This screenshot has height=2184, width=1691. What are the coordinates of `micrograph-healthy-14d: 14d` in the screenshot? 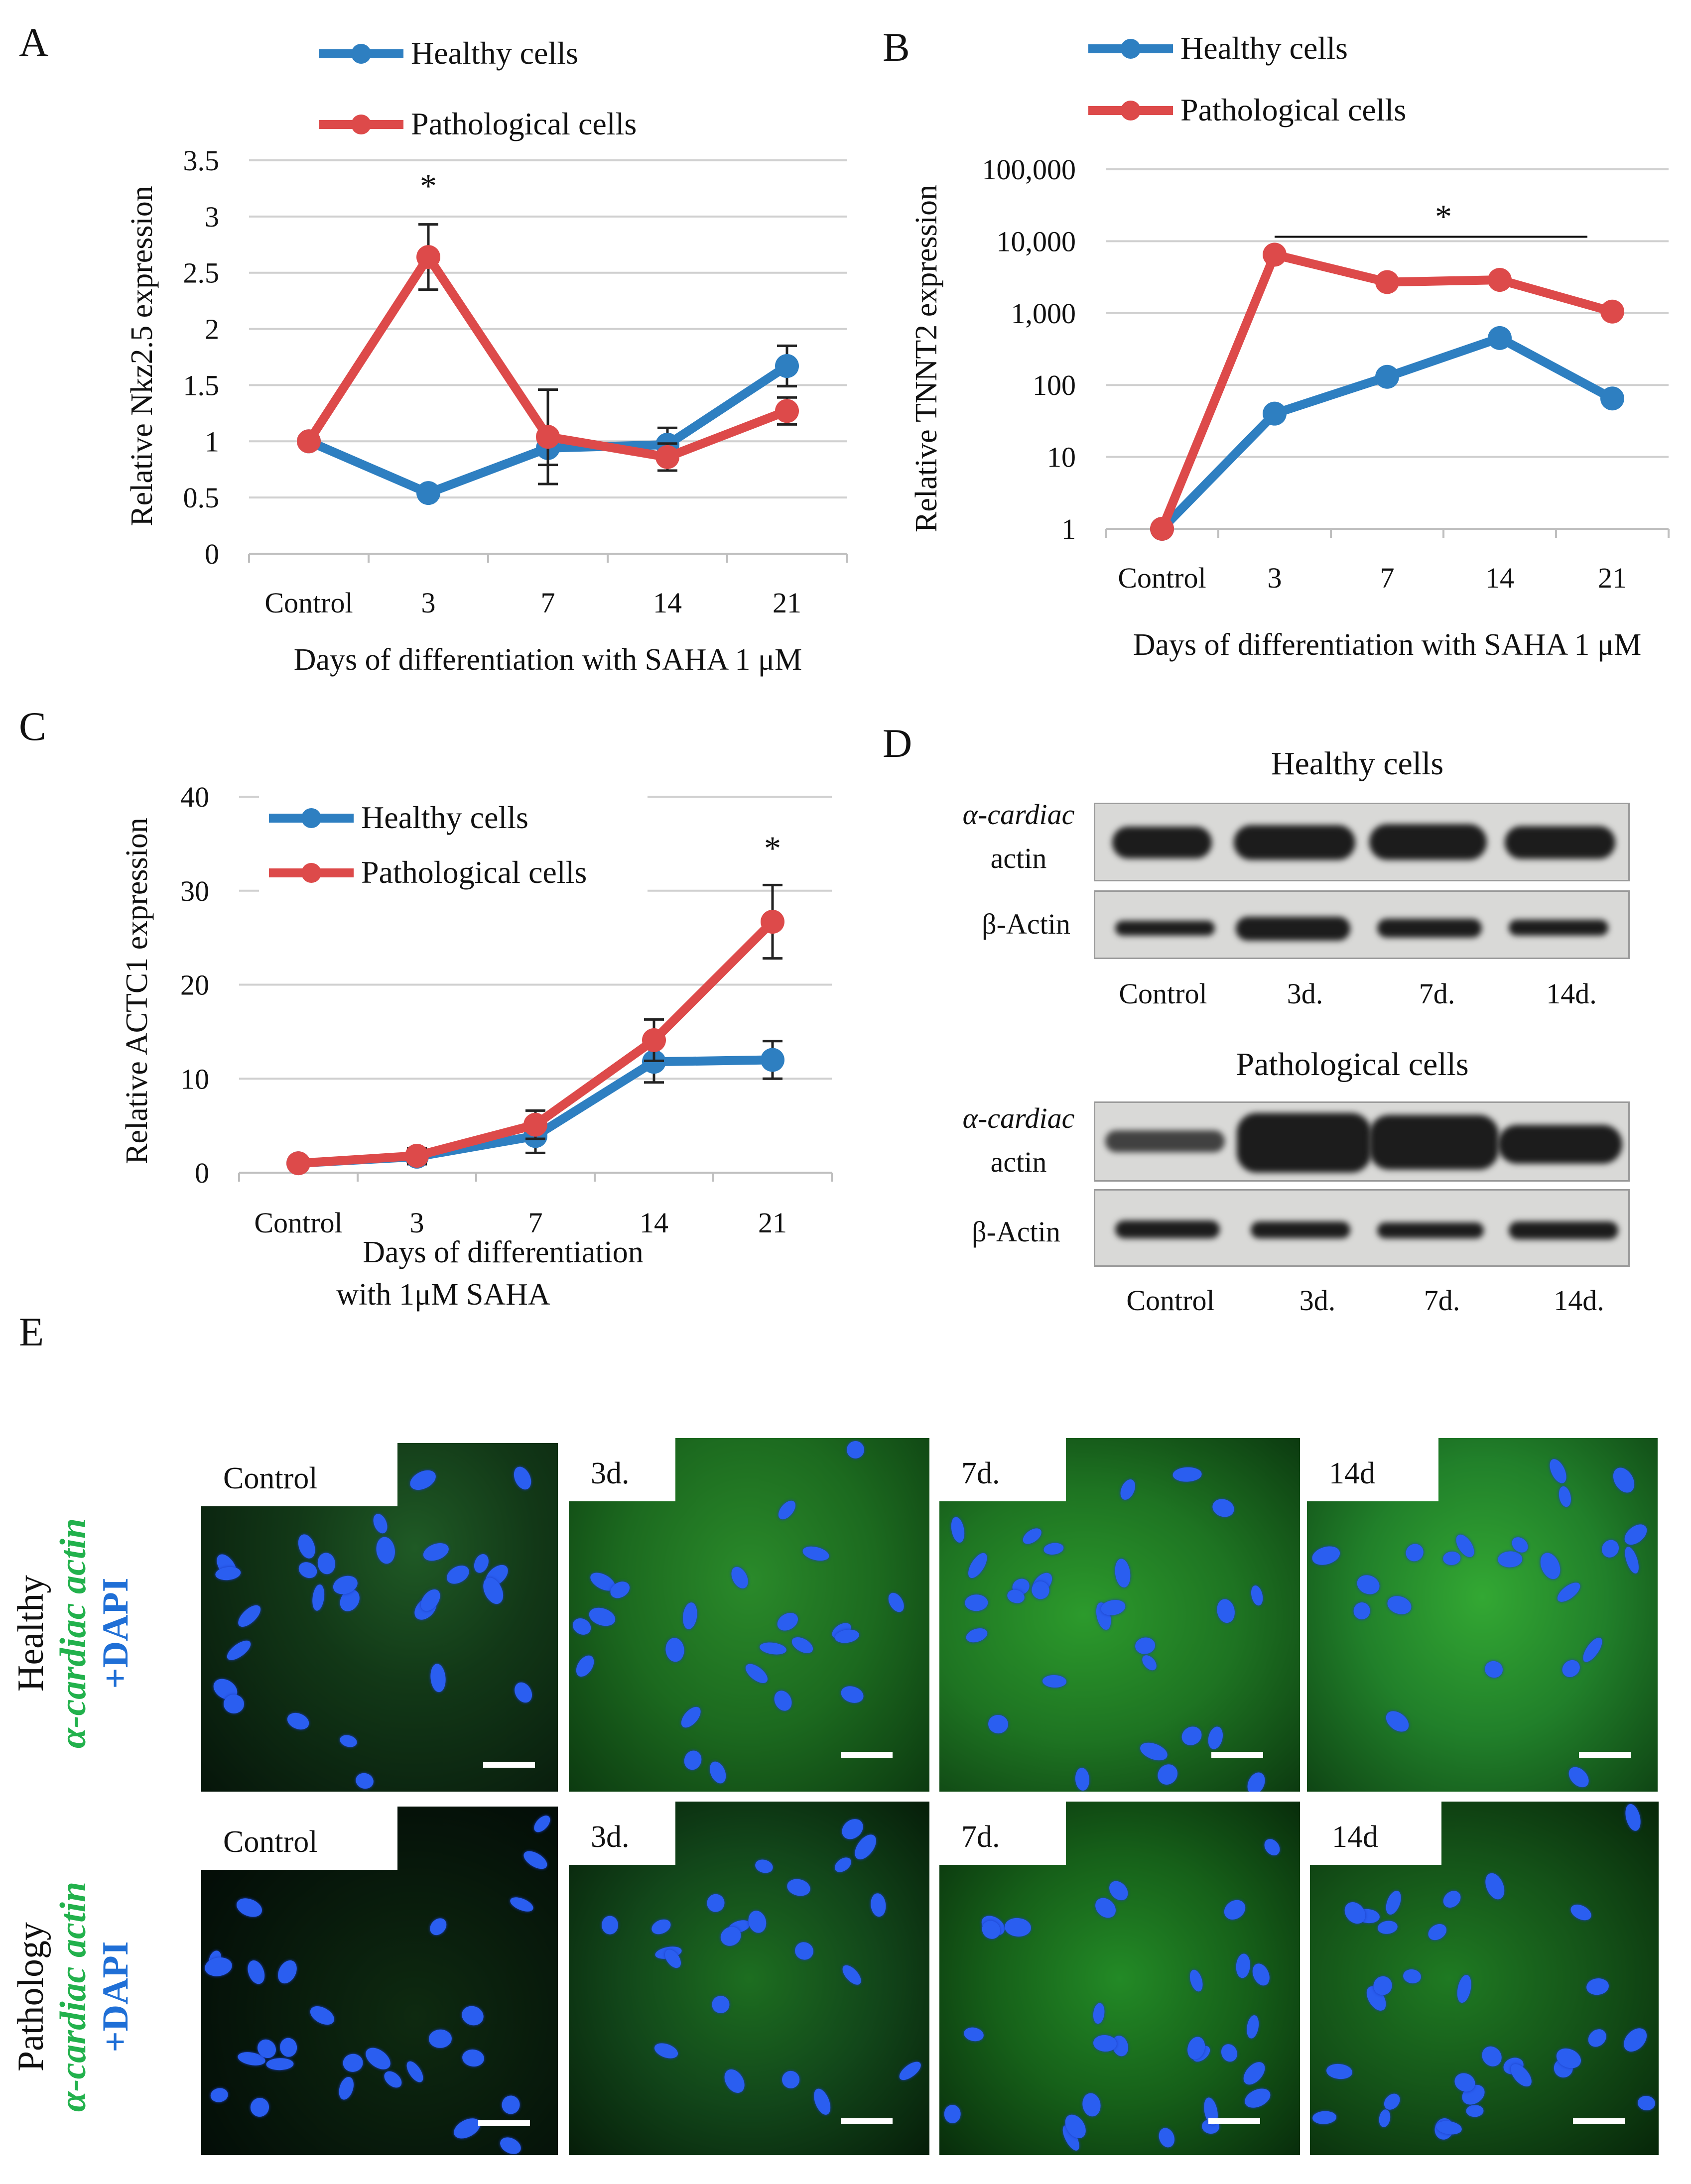 It's located at (1482, 1615).